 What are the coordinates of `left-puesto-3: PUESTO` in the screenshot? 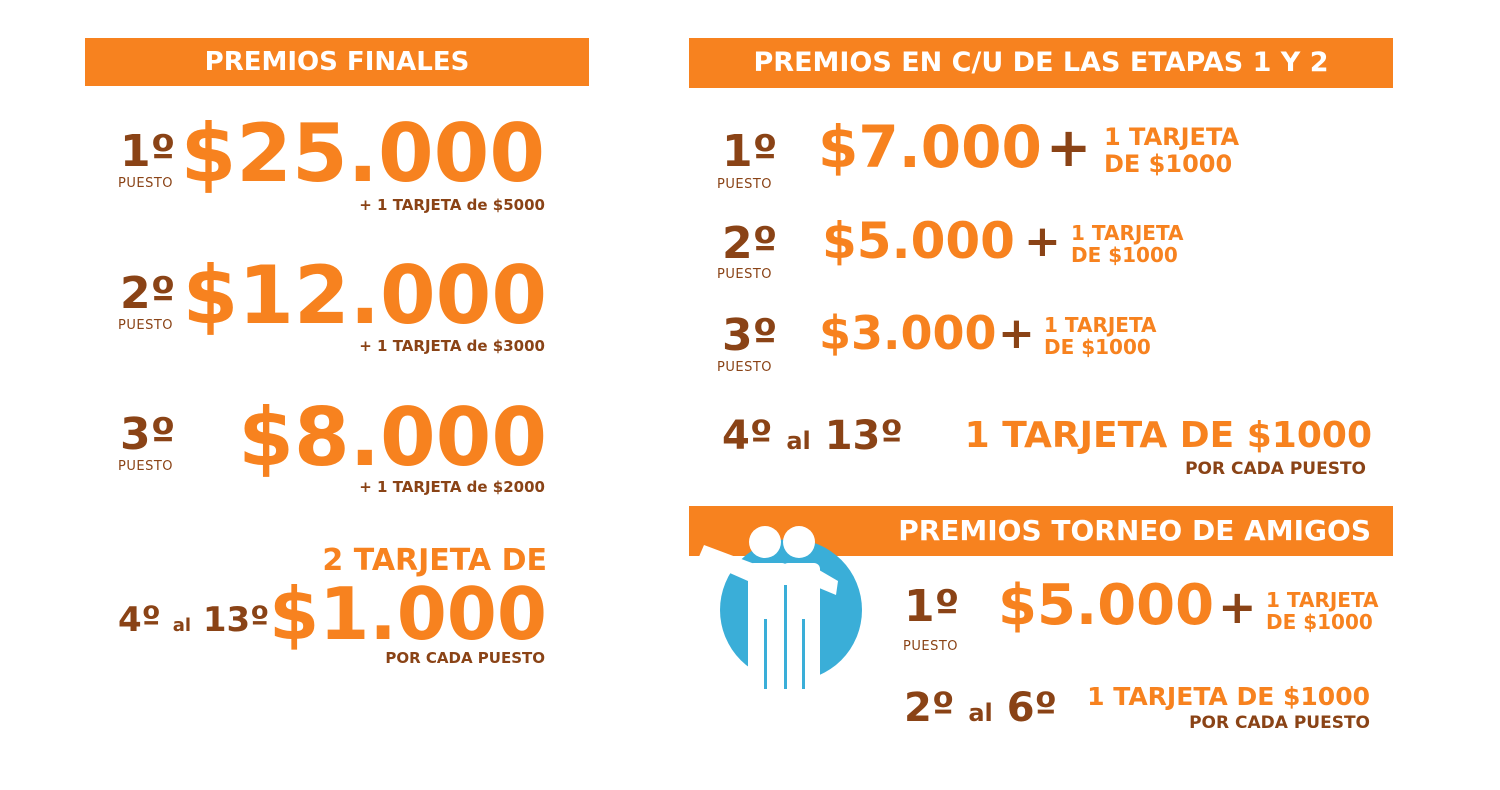 It's located at (145, 466).